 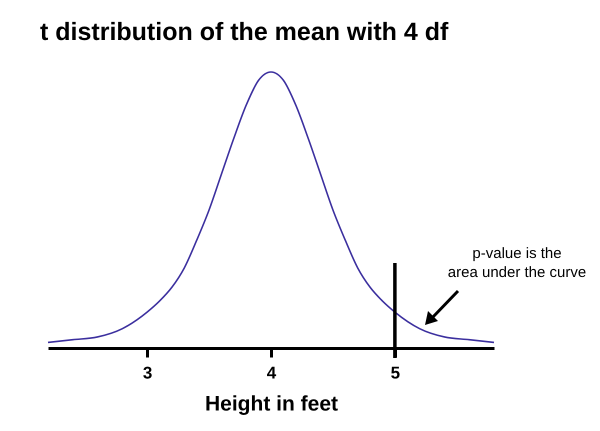 I want to click on chart-title: t distribution of the mean with 4 df, so click(x=244, y=32).